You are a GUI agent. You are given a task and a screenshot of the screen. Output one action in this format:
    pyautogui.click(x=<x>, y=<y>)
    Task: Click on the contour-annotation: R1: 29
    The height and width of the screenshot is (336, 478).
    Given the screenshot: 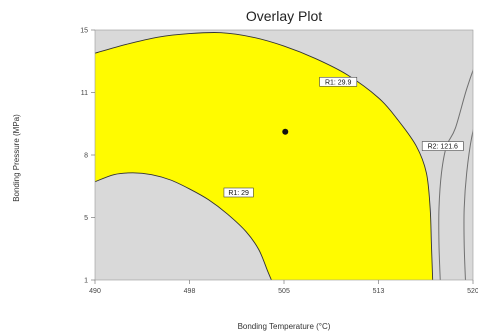 What is the action you would take?
    pyautogui.click(x=238, y=192)
    